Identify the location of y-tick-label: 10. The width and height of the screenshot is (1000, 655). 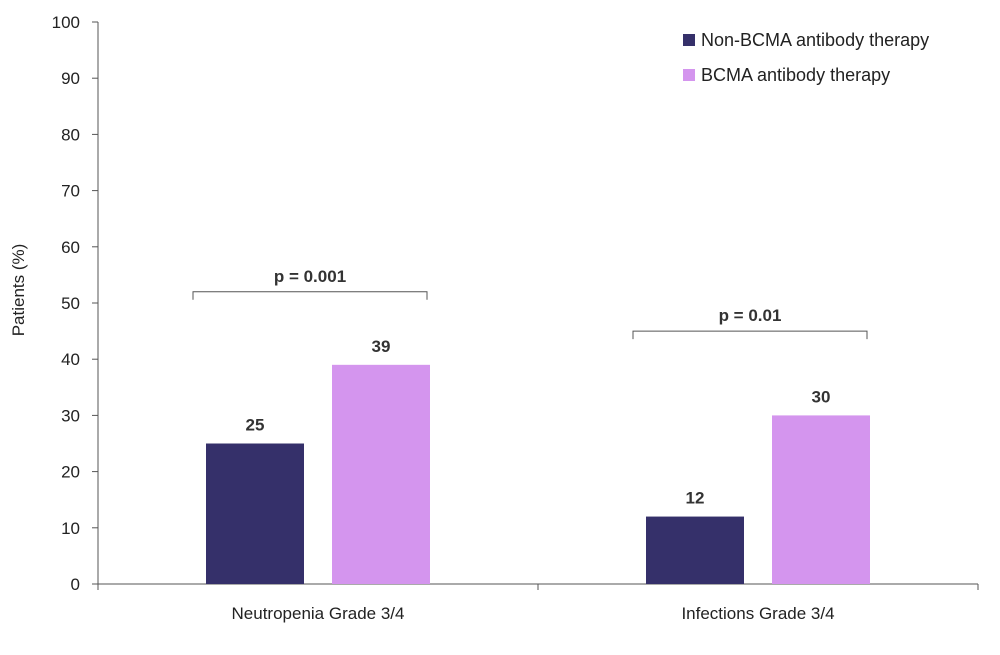
(70, 528).